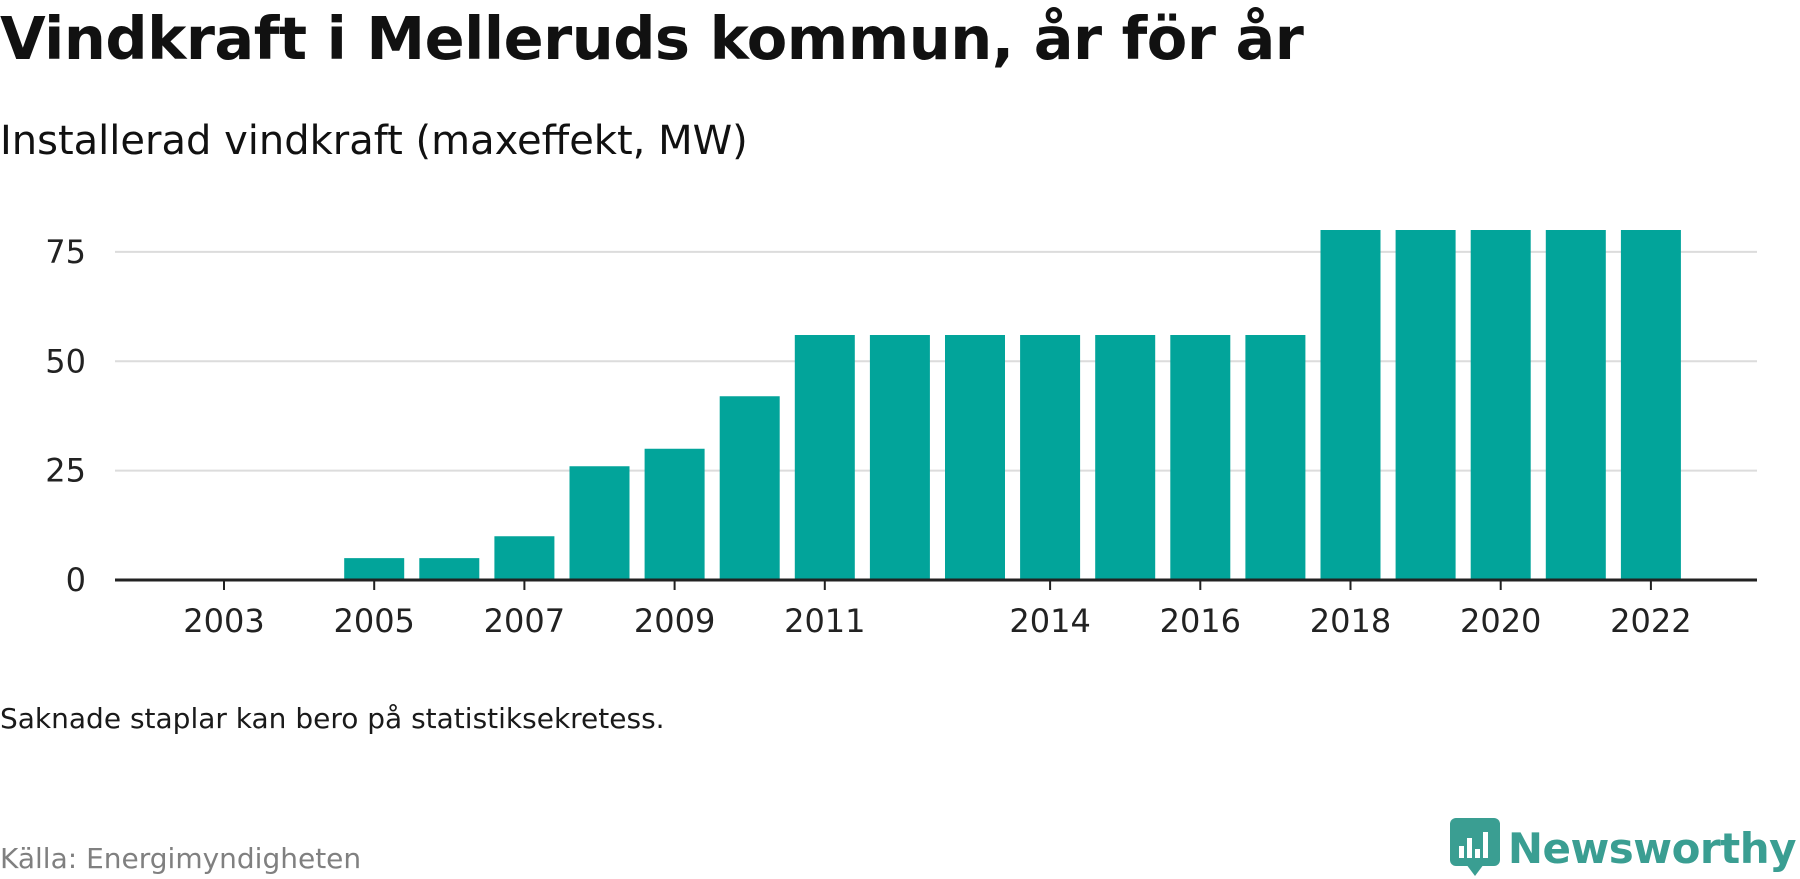  What do you see at coordinates (1350, 621) in the screenshot?
I see `x-tick-label: 2018` at bounding box center [1350, 621].